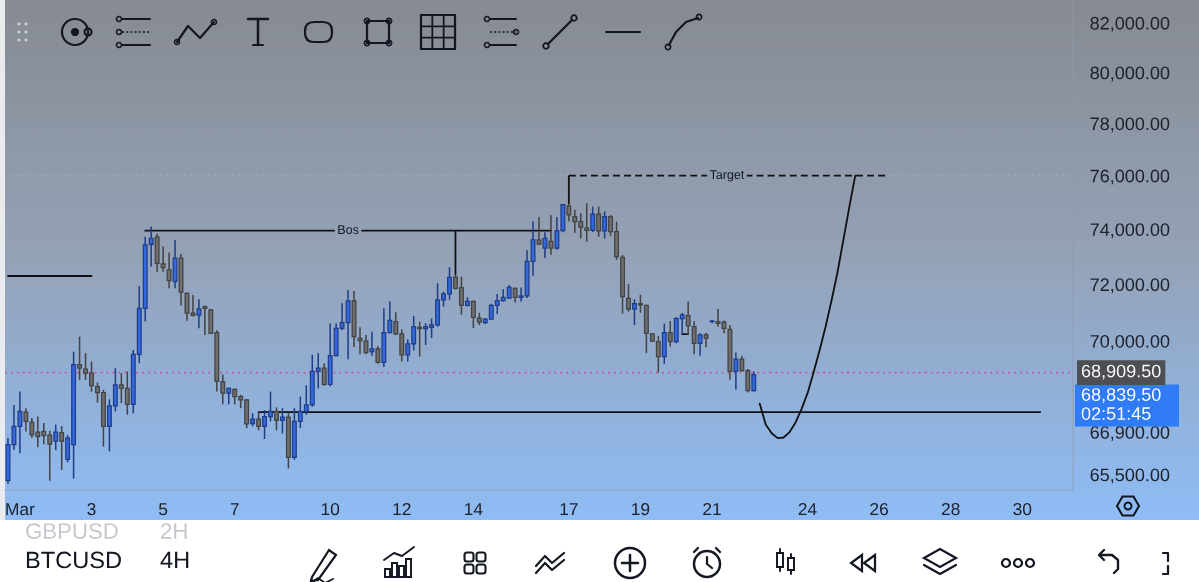 Image resolution: width=1199 pixels, height=582 pixels. I want to click on y-tick-label: 65,500.00, so click(1130, 476).